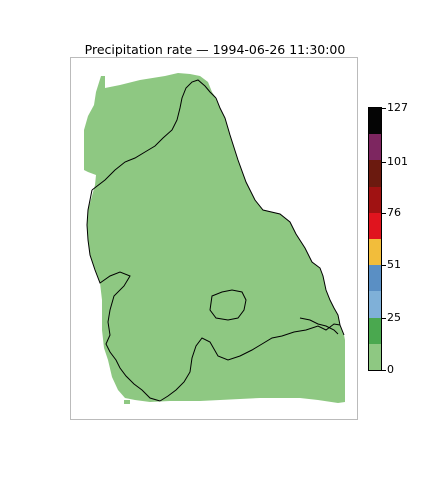 The height and width of the screenshot is (480, 424). I want to click on colorbar, so click(375, 239).